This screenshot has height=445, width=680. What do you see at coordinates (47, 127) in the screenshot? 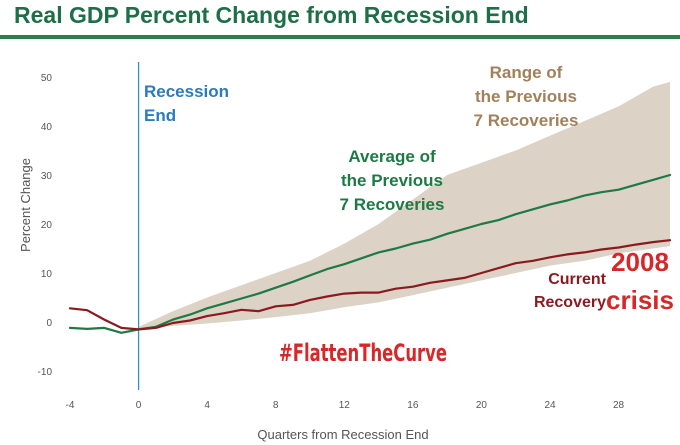
I see `y-tick-label: 40` at bounding box center [47, 127].